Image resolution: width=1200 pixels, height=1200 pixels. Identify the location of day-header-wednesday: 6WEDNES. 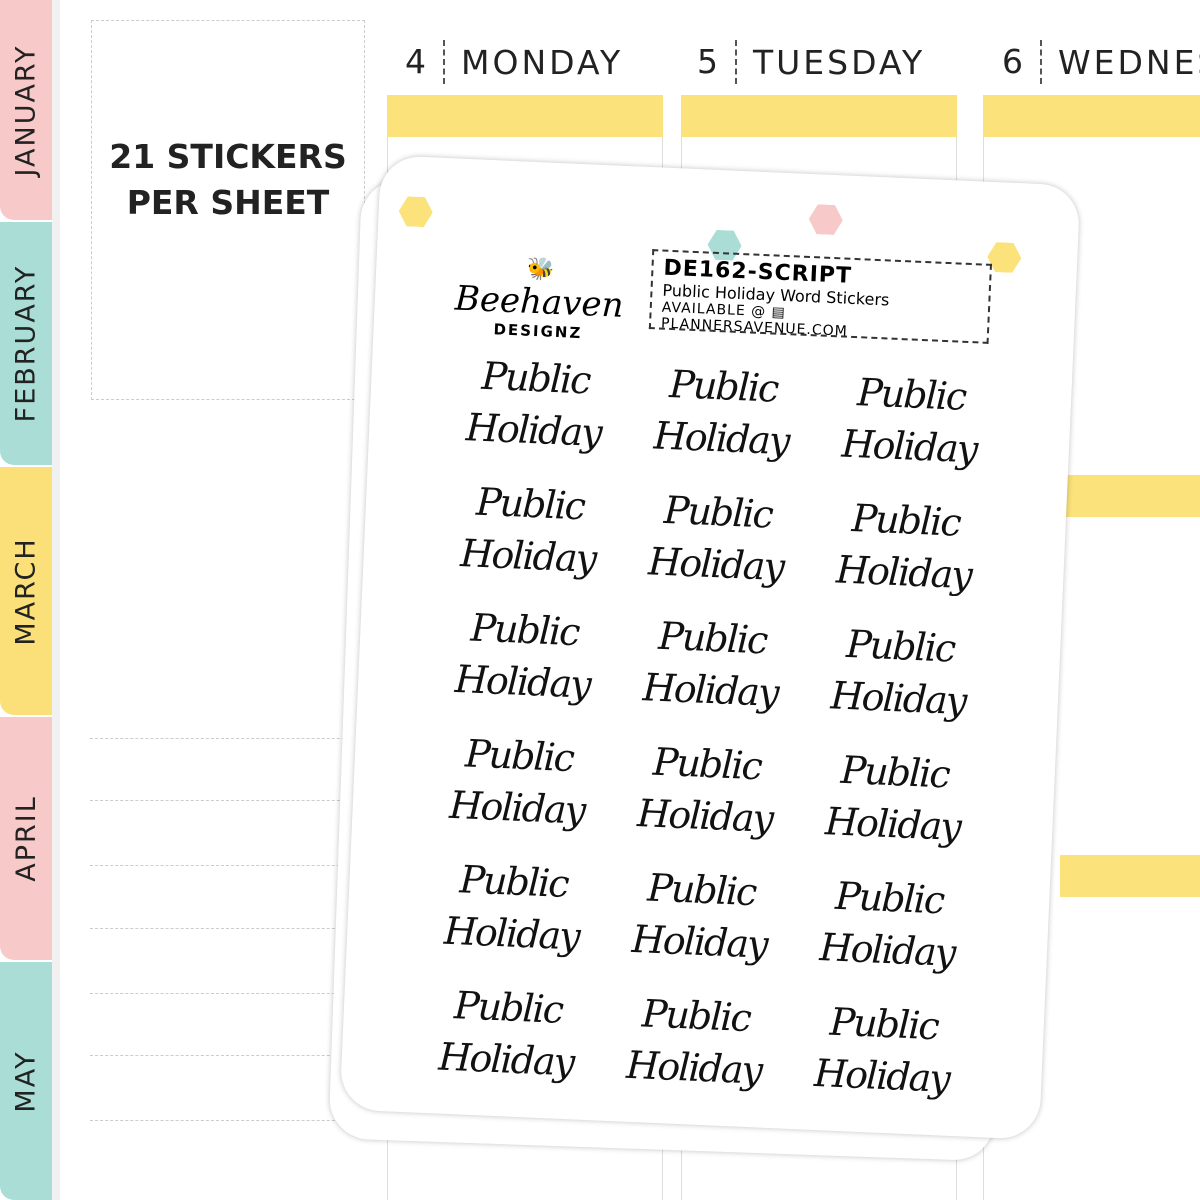
(1101, 62).